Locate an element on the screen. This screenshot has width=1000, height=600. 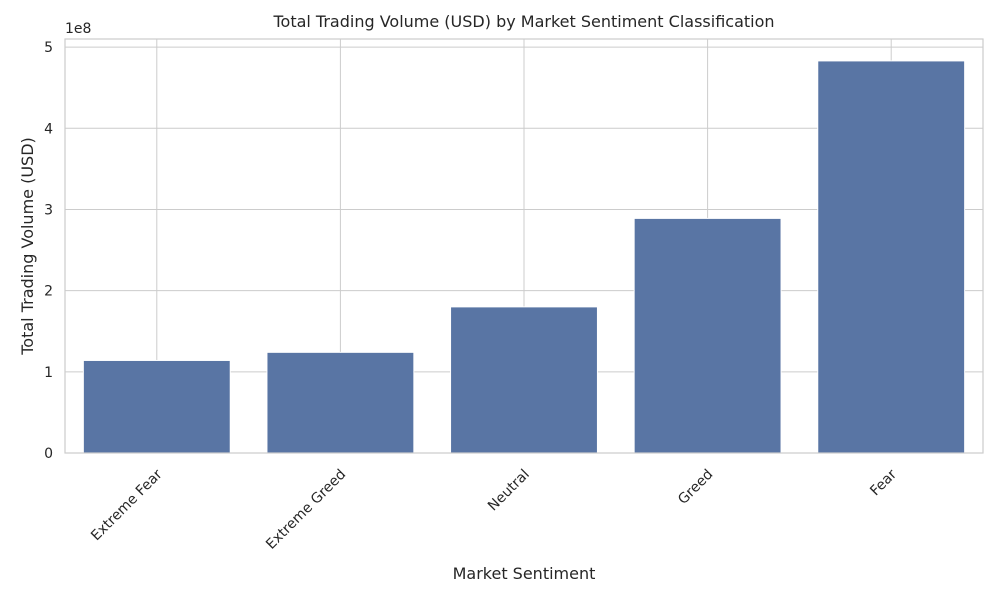
y-tick-label: 0 is located at coordinates (48, 454).